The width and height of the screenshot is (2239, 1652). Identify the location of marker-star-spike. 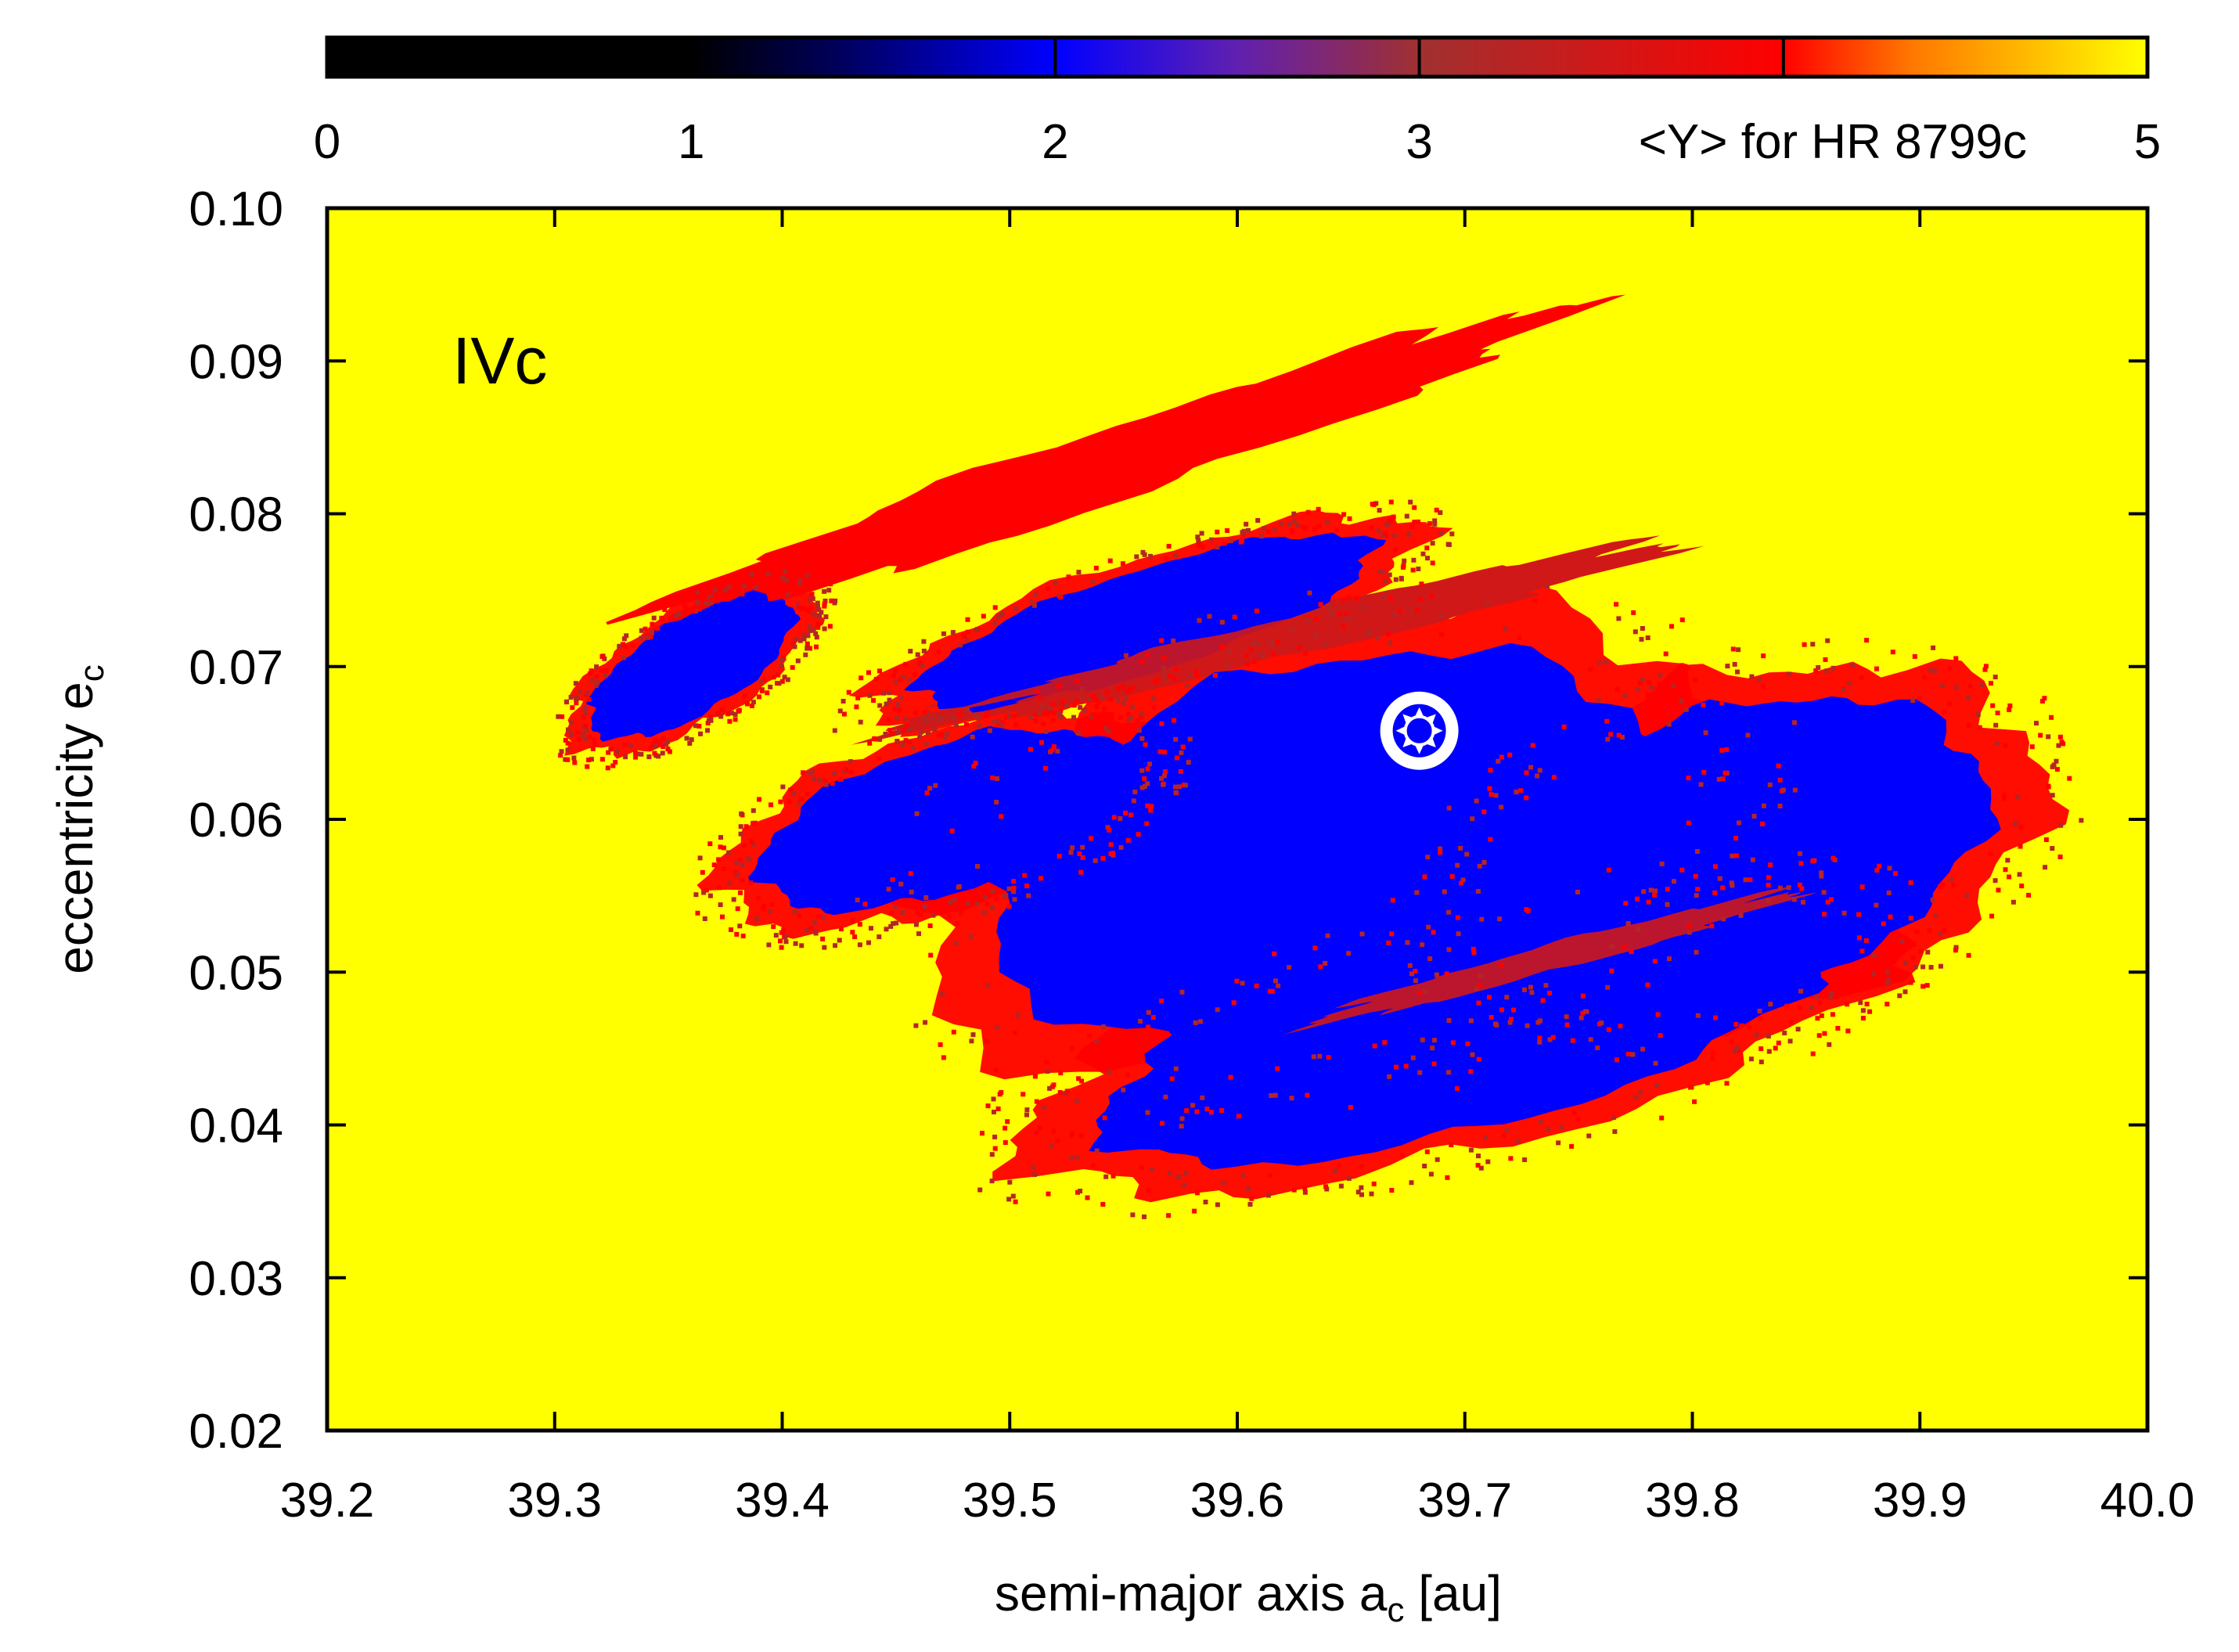
(1419, 712).